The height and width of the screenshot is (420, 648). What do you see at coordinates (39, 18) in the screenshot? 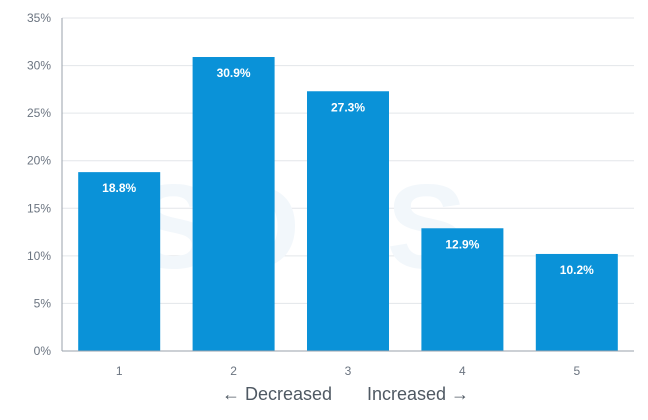
I see `y-tick-label: 35%` at bounding box center [39, 18].